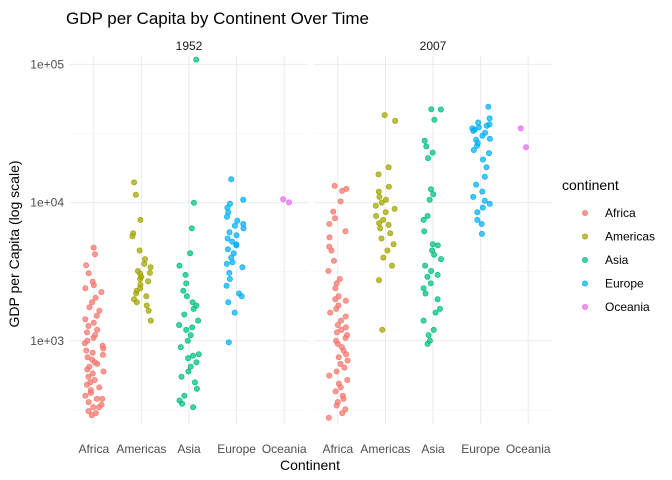 The width and height of the screenshot is (672, 480). What do you see at coordinates (585, 283) in the screenshot?
I see `legend-key-europe` at bounding box center [585, 283].